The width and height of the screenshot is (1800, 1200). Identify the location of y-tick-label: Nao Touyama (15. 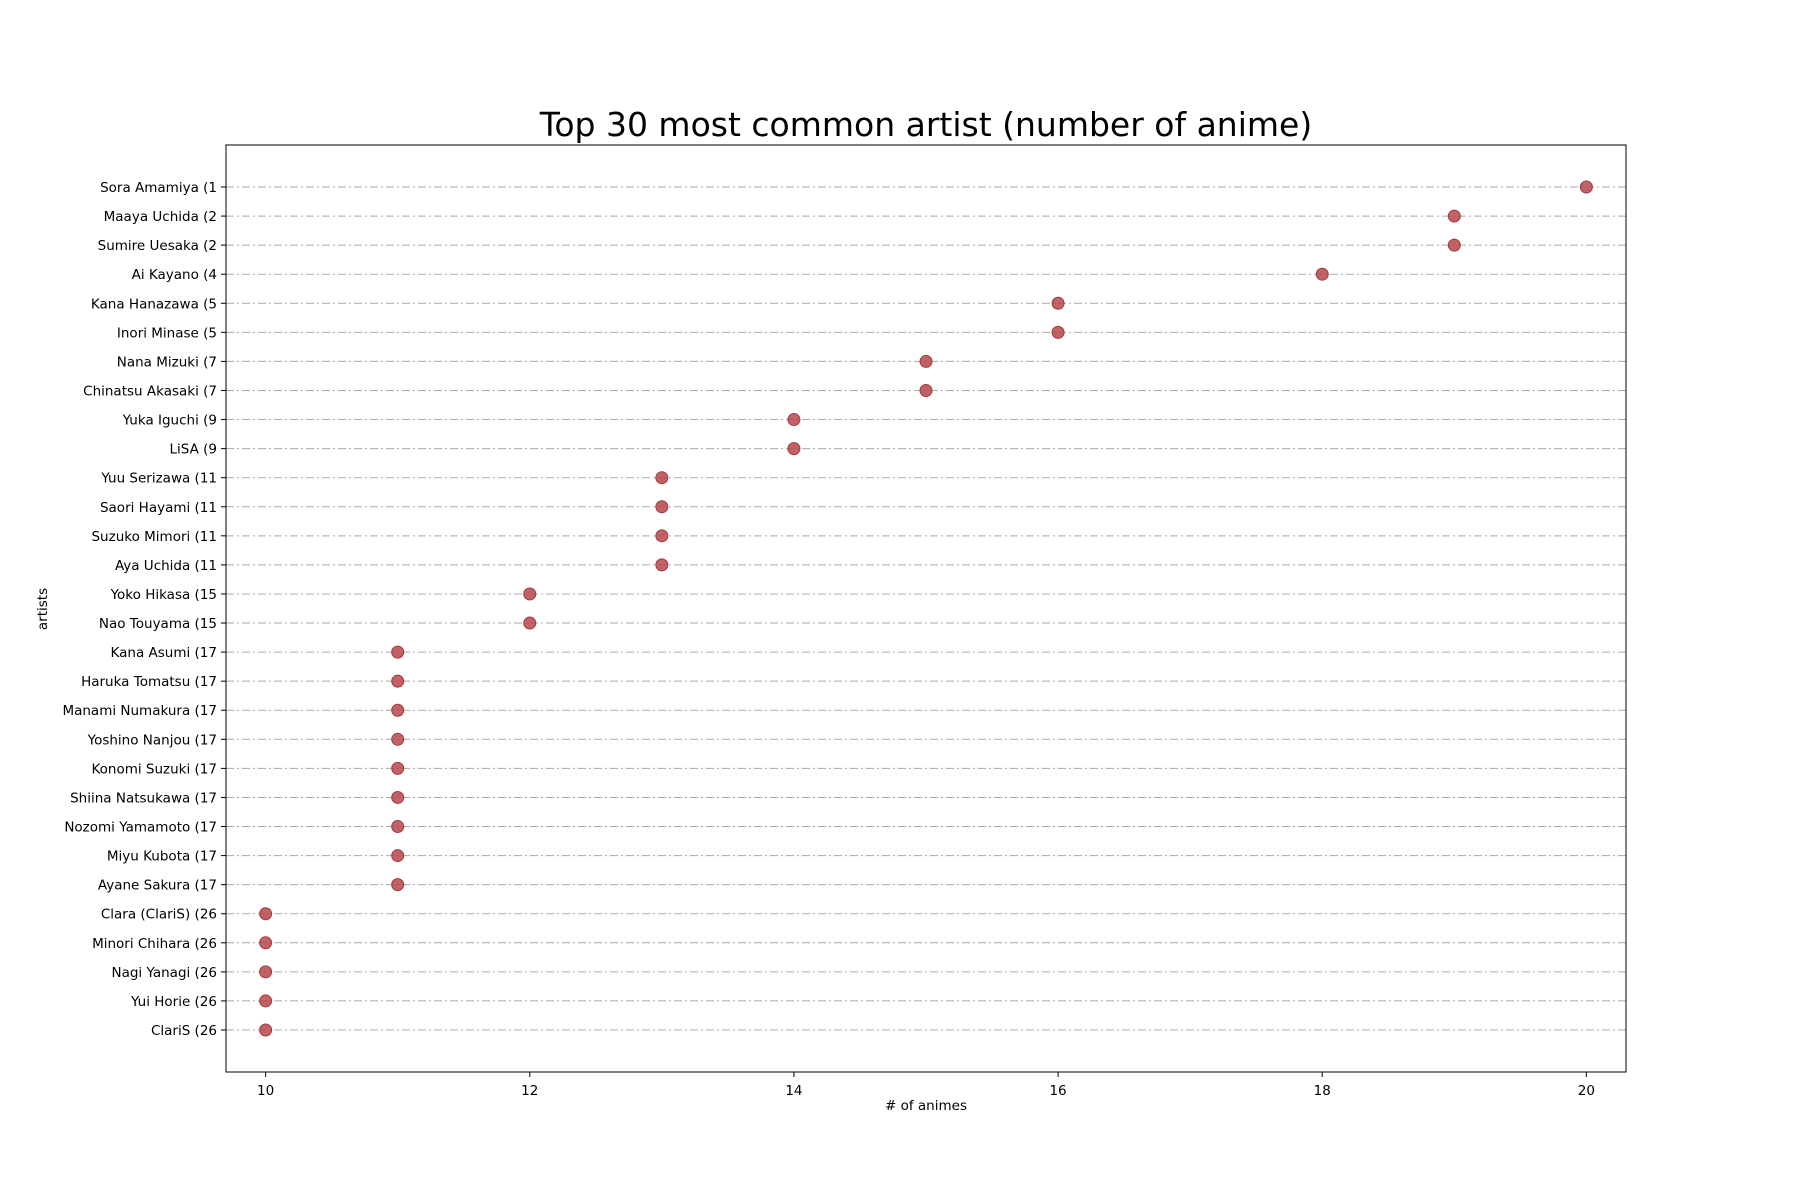
(158, 624).